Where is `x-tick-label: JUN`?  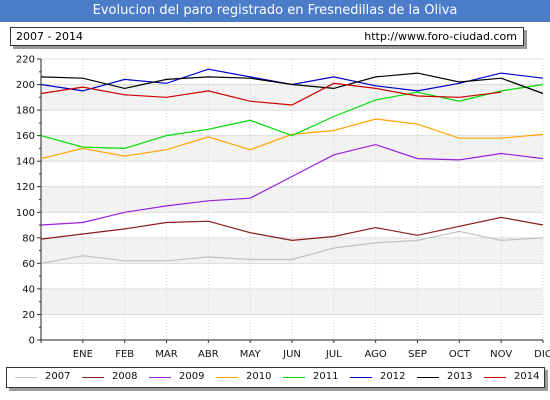
x-tick-label: JUN is located at coordinates (291, 354).